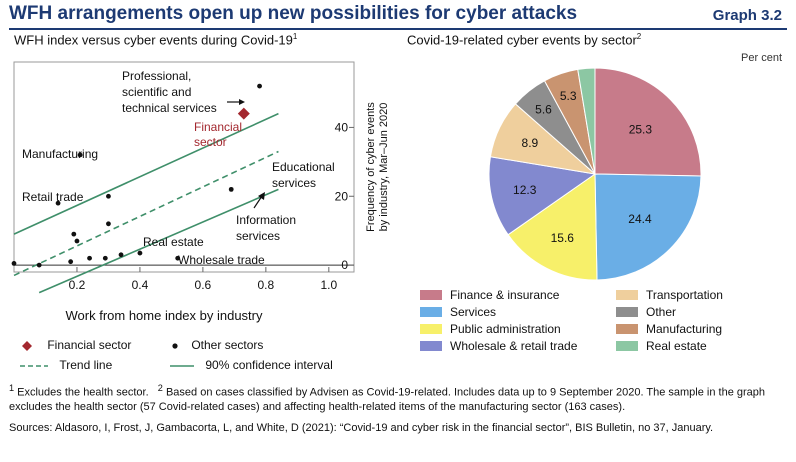  I want to click on trend-line, so click(146, 213).